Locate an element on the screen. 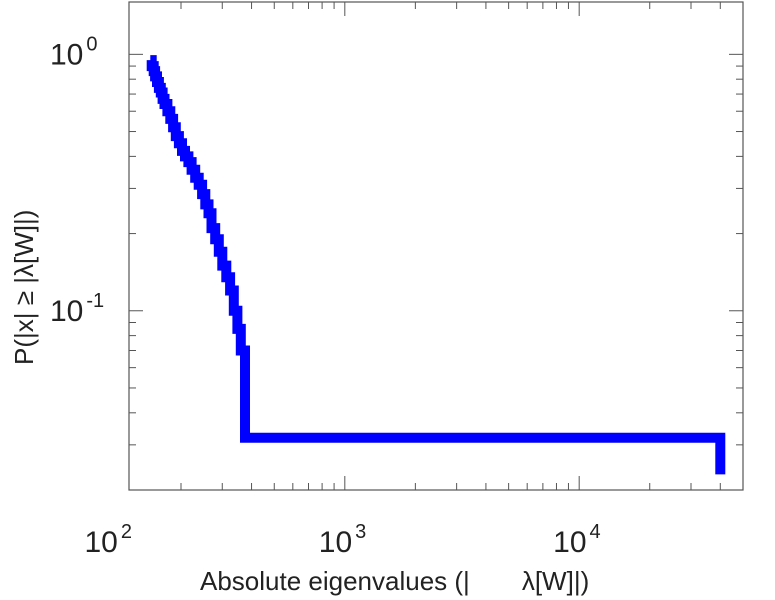  x-tick-labels: 10 2 10 3 10 4 is located at coordinates (342, 540).